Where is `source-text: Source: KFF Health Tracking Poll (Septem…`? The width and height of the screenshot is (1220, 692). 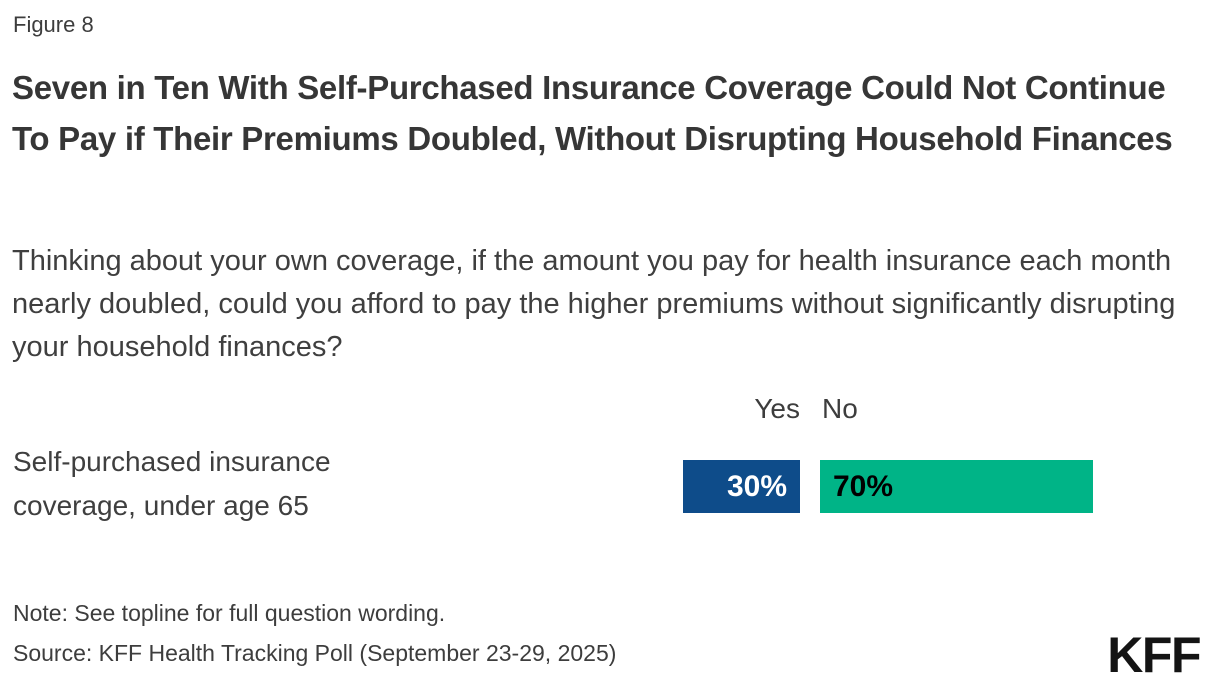 source-text: Source: KFF Health Tracking Poll (Septem… is located at coordinates (315, 653).